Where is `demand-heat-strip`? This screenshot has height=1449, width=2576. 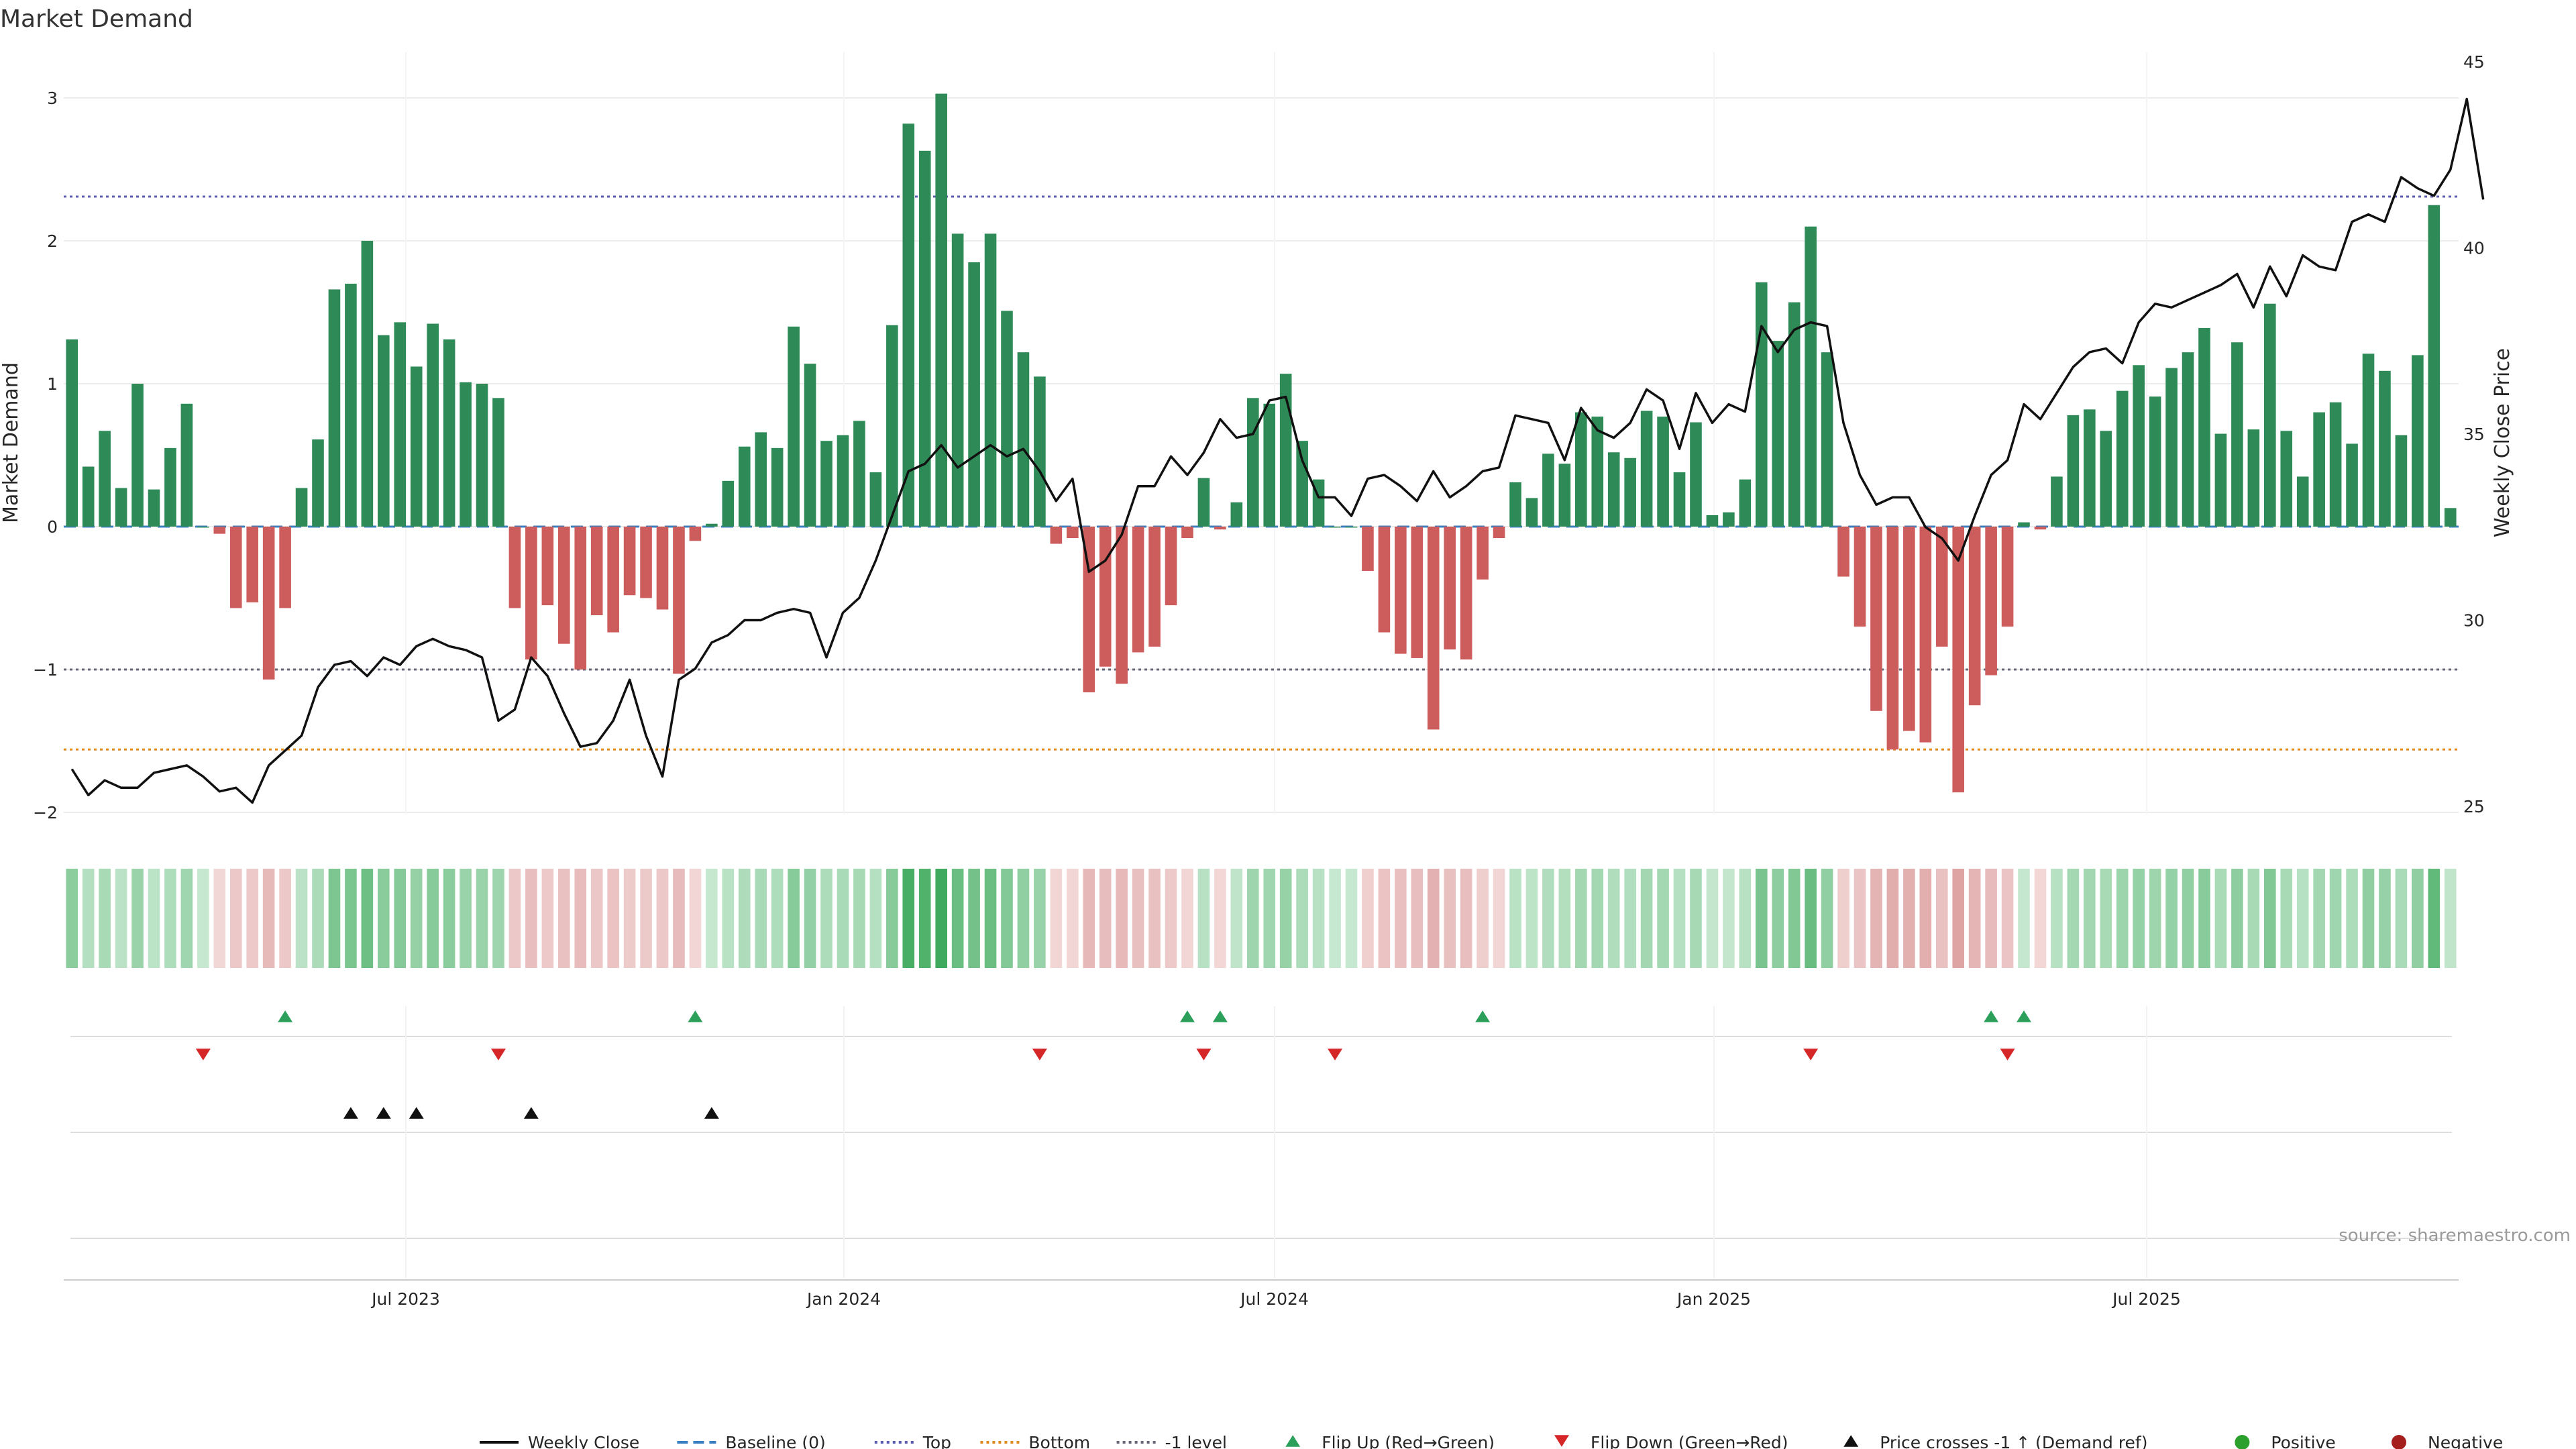 demand-heat-strip is located at coordinates (1261, 918).